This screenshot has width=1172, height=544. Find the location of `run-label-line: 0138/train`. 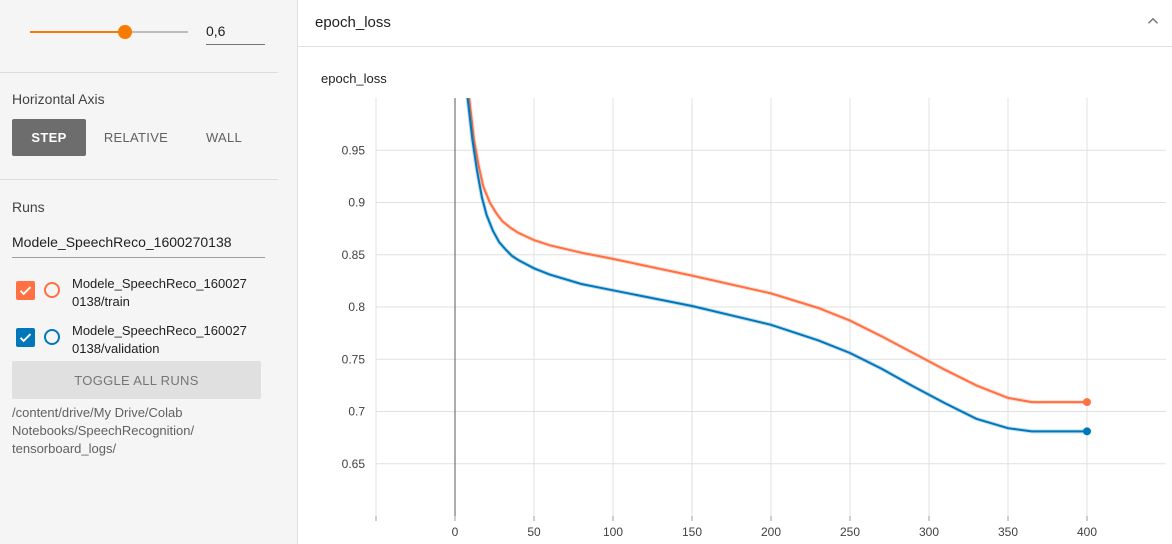

run-label-line: 0138/train is located at coordinates (101, 301).